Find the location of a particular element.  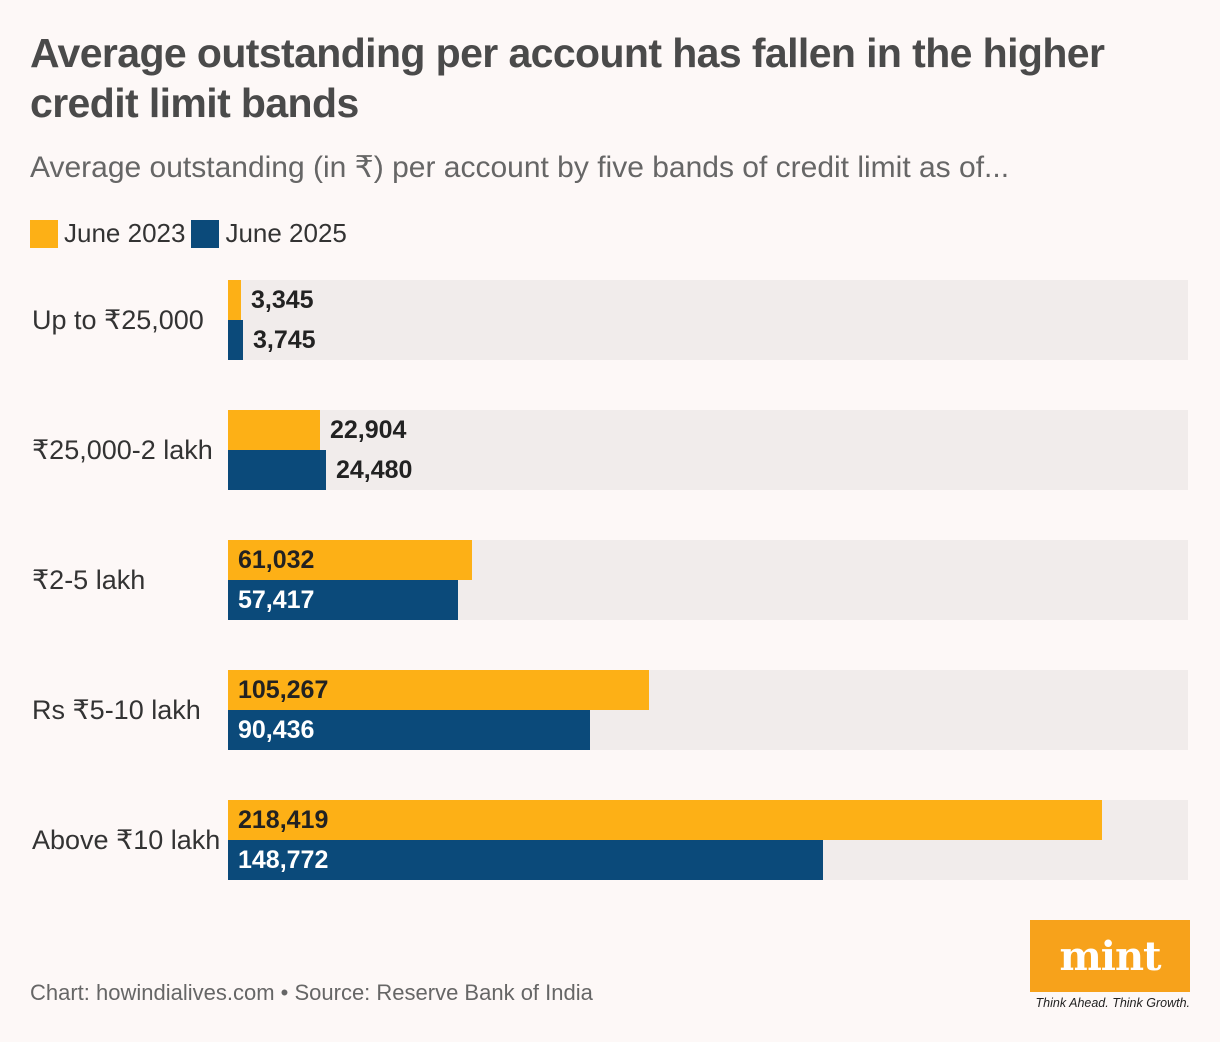

legend-item-june-2025: June 2025 is located at coordinates (269, 233).